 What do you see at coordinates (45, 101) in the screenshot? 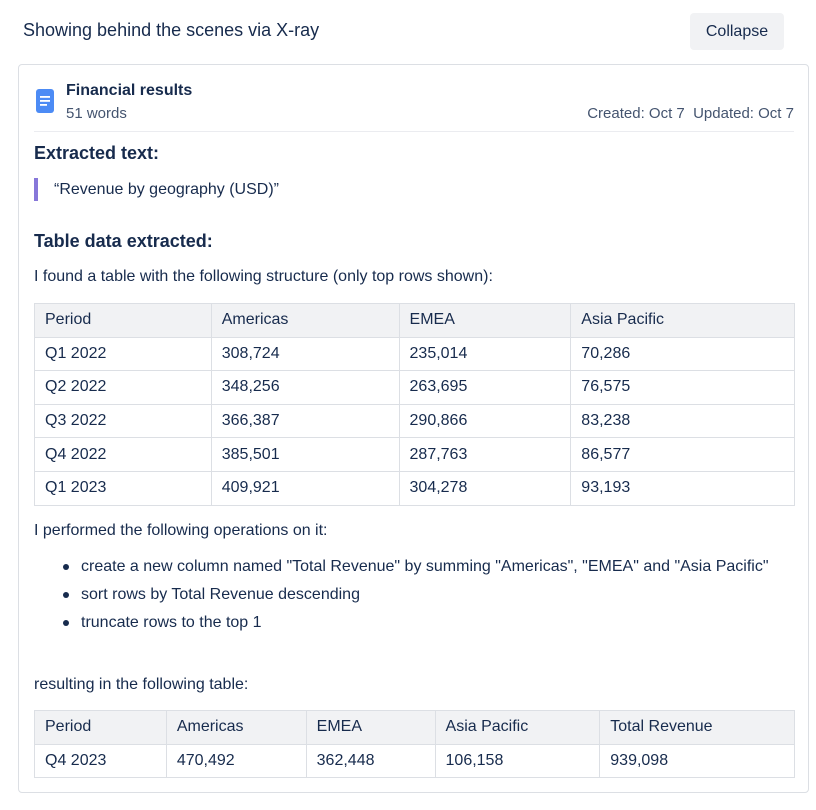
I see `document-icon` at bounding box center [45, 101].